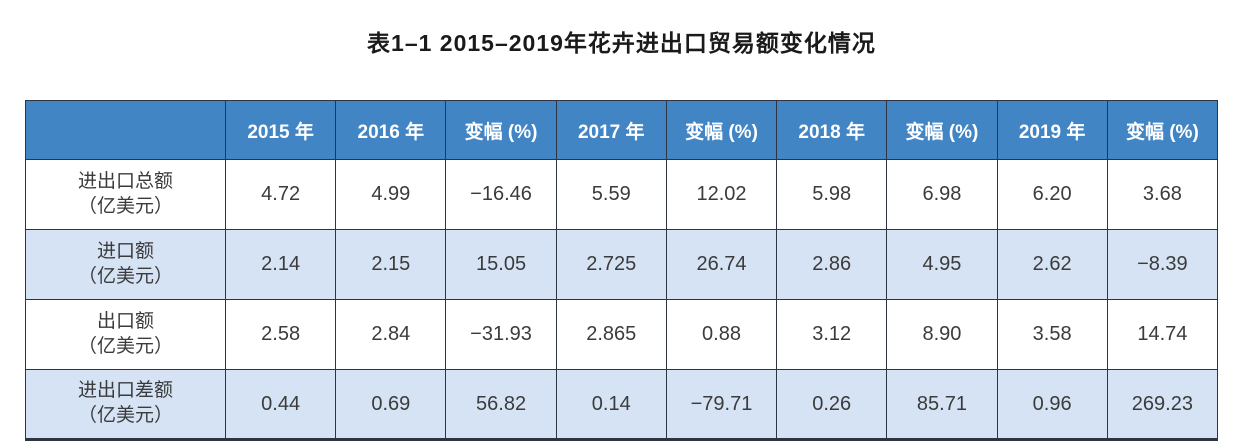  What do you see at coordinates (832, 194) in the screenshot?
I see `data-cell: 5.98` at bounding box center [832, 194].